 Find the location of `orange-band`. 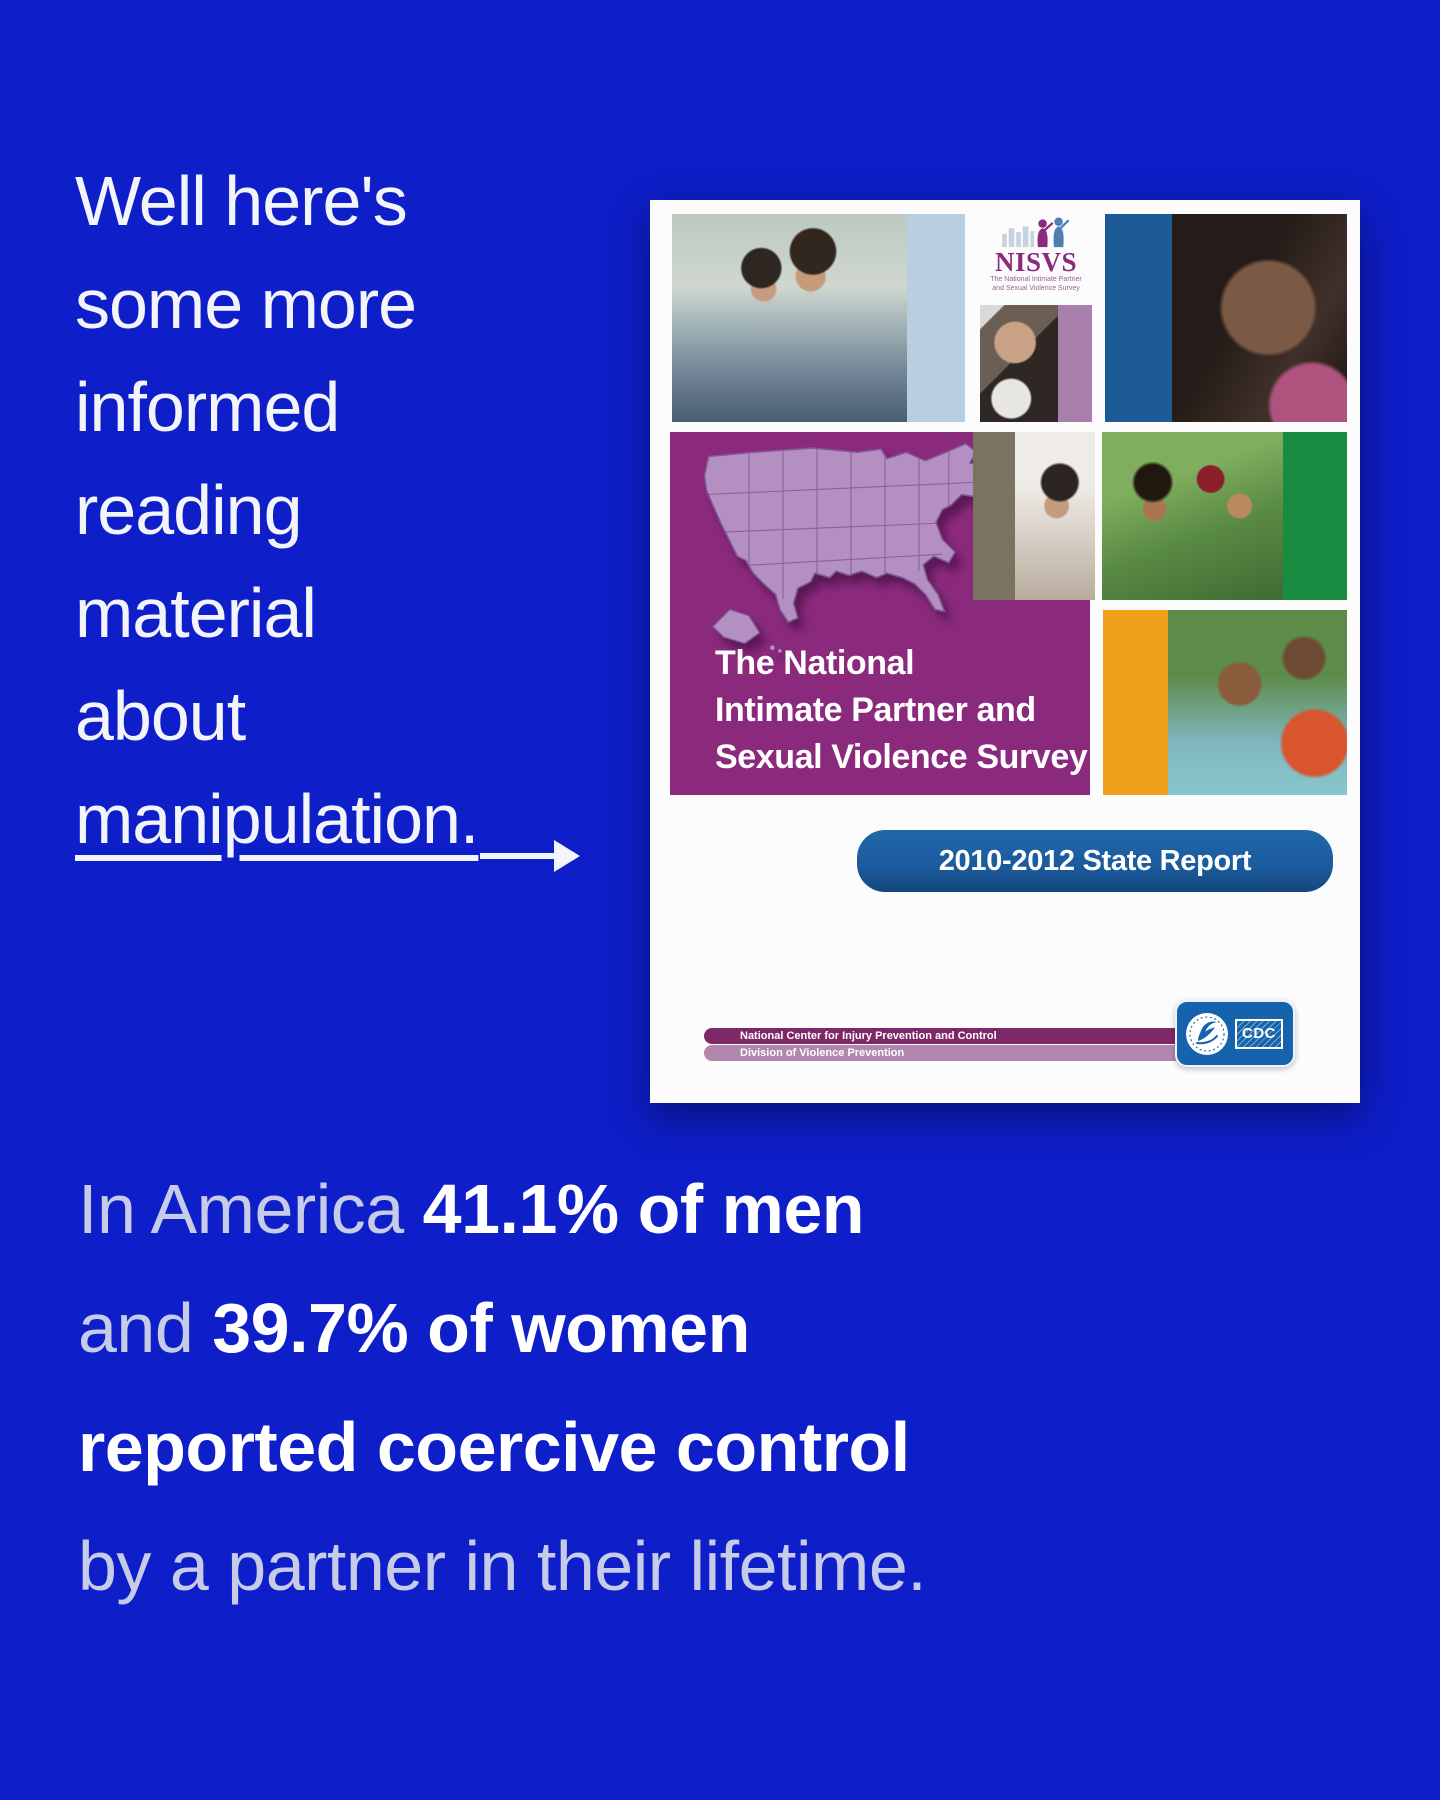

orange-band is located at coordinates (1135, 702).